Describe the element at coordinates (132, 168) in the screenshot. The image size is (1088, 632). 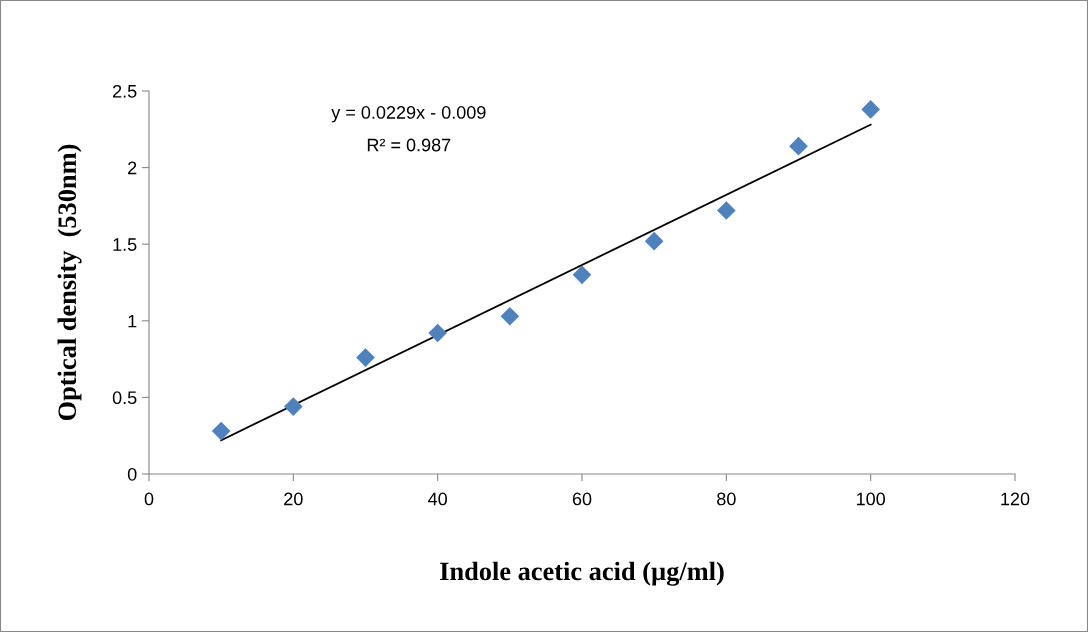
I see `y-tick-label: 2` at that location.